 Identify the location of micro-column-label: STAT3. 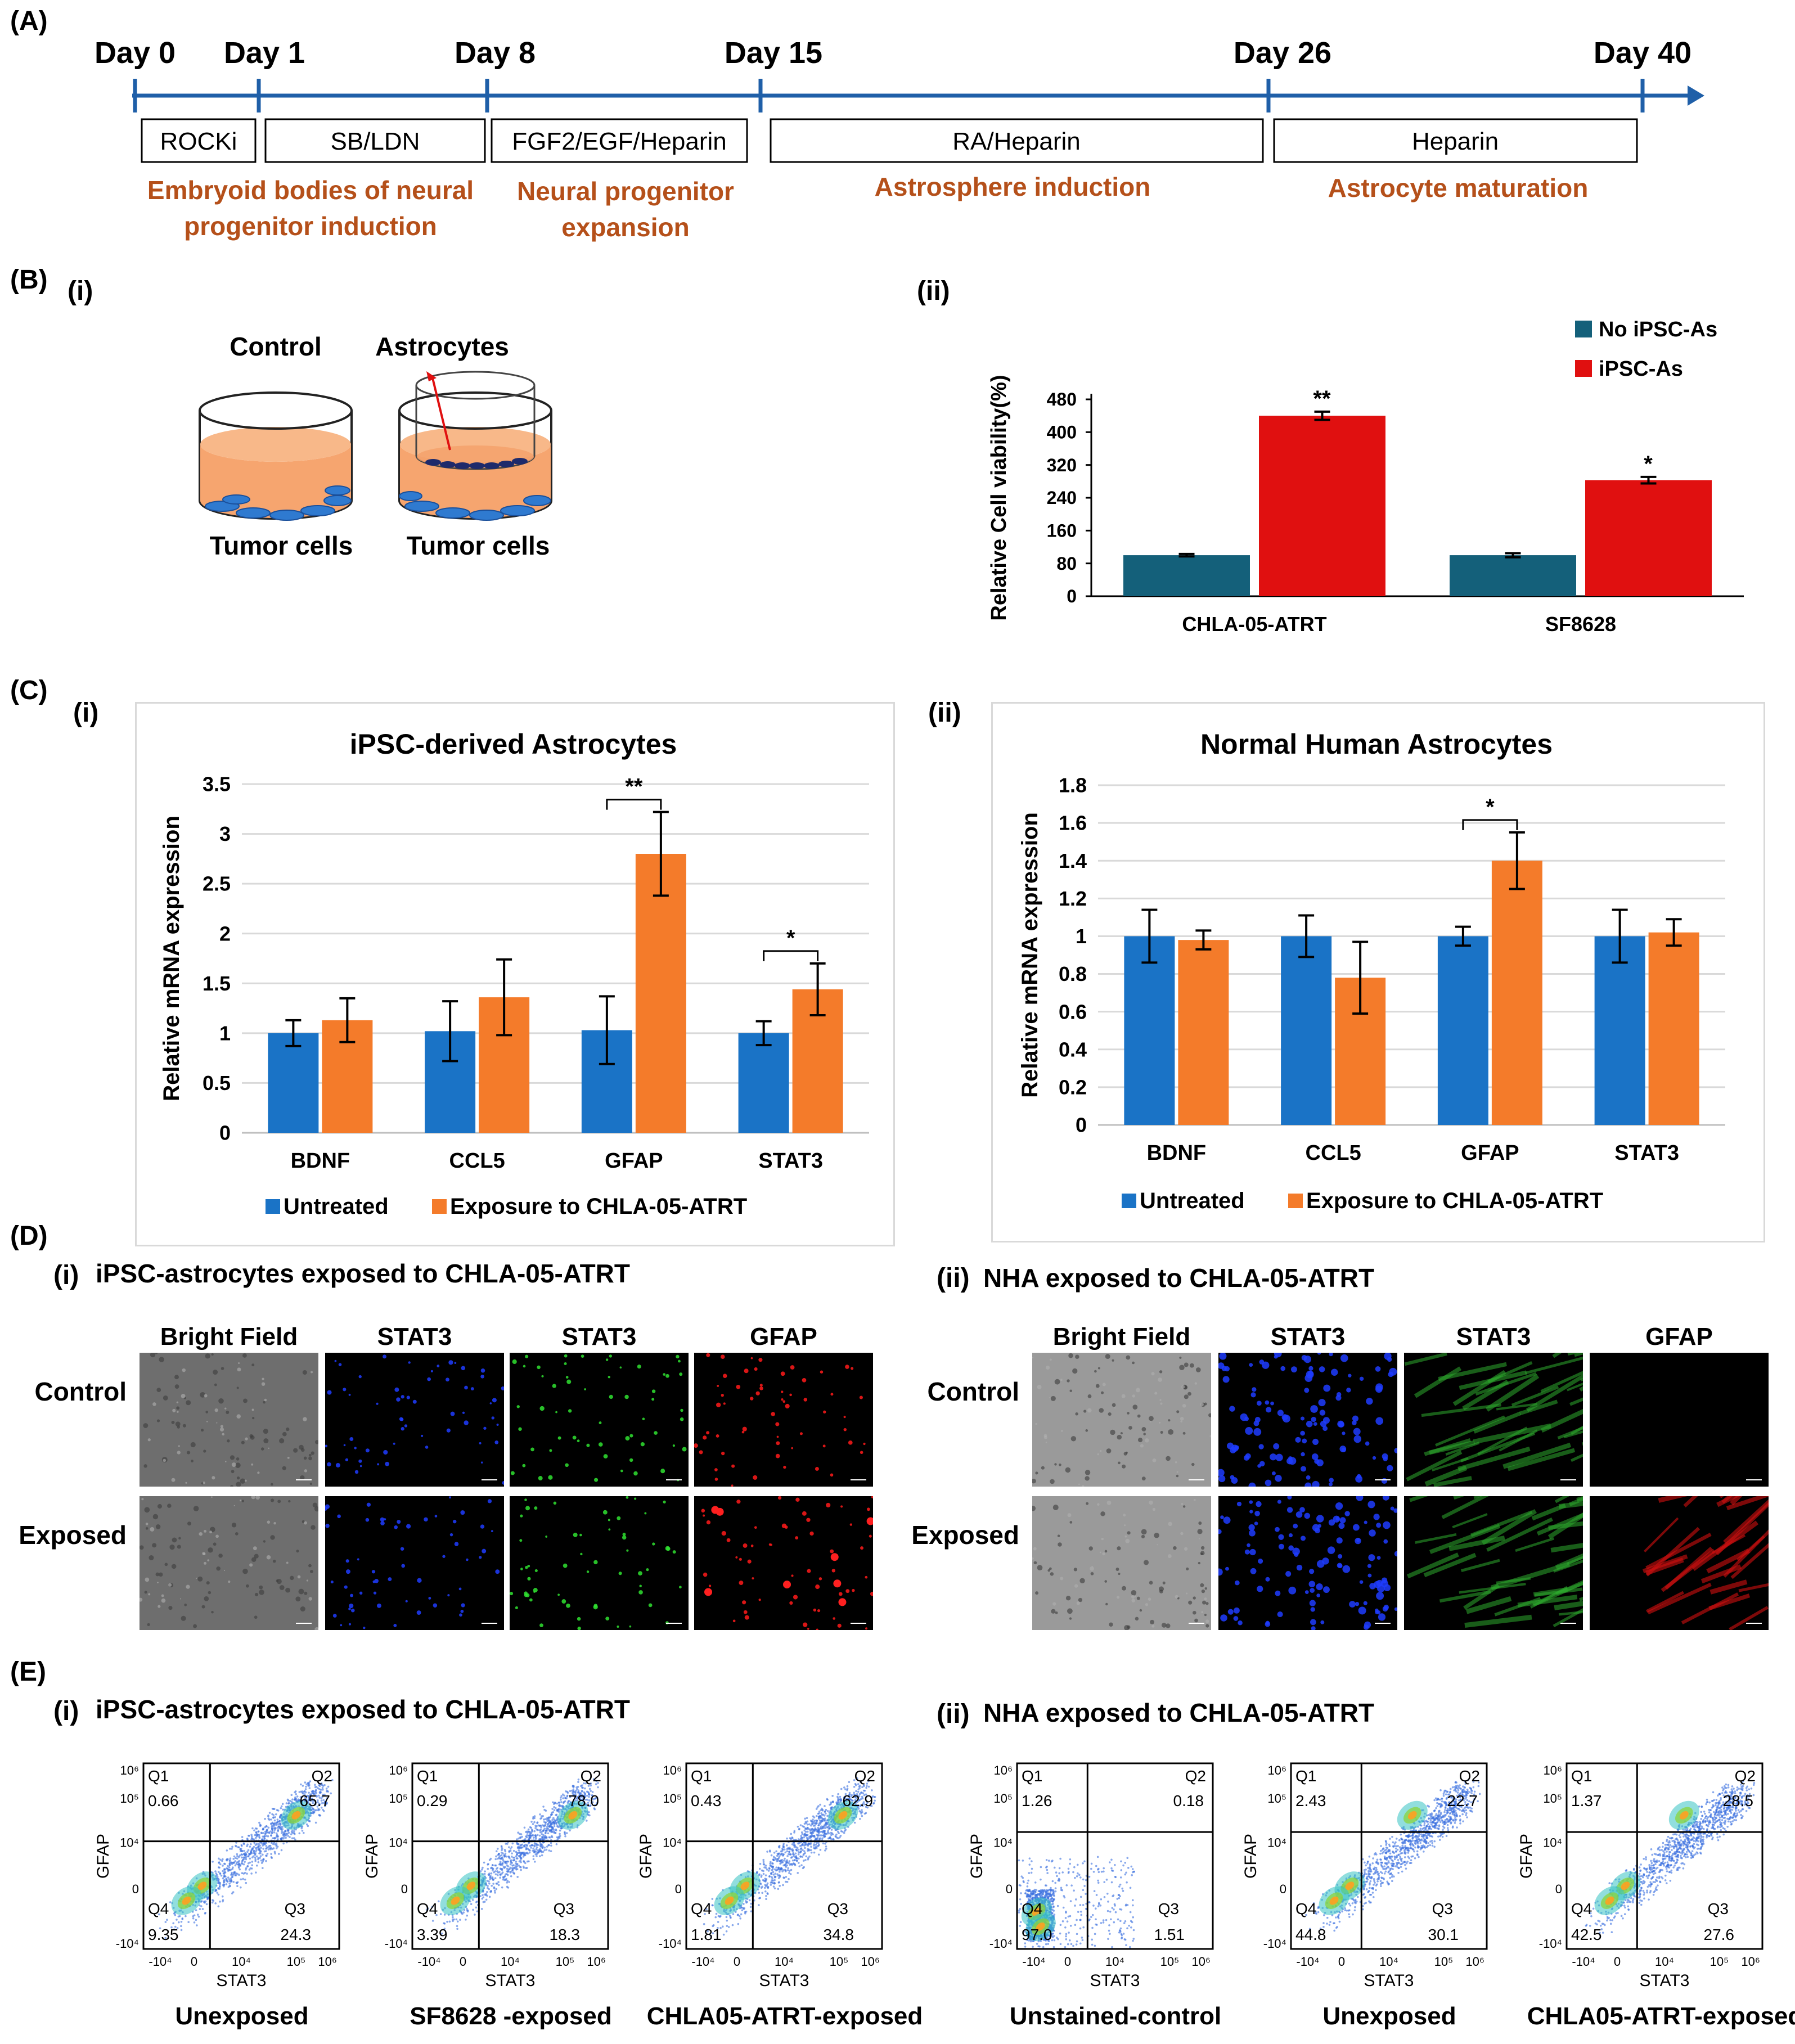
(599, 1336).